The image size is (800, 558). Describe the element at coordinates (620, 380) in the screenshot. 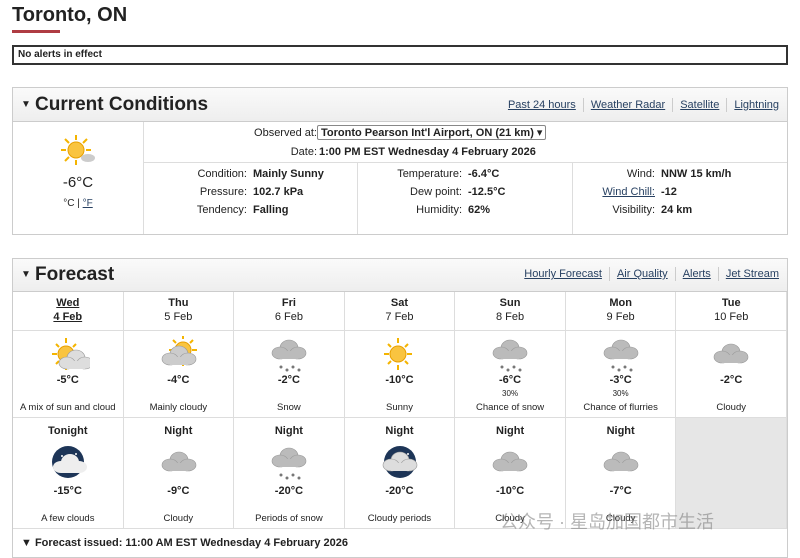

I see `day-temp: -3°C` at that location.